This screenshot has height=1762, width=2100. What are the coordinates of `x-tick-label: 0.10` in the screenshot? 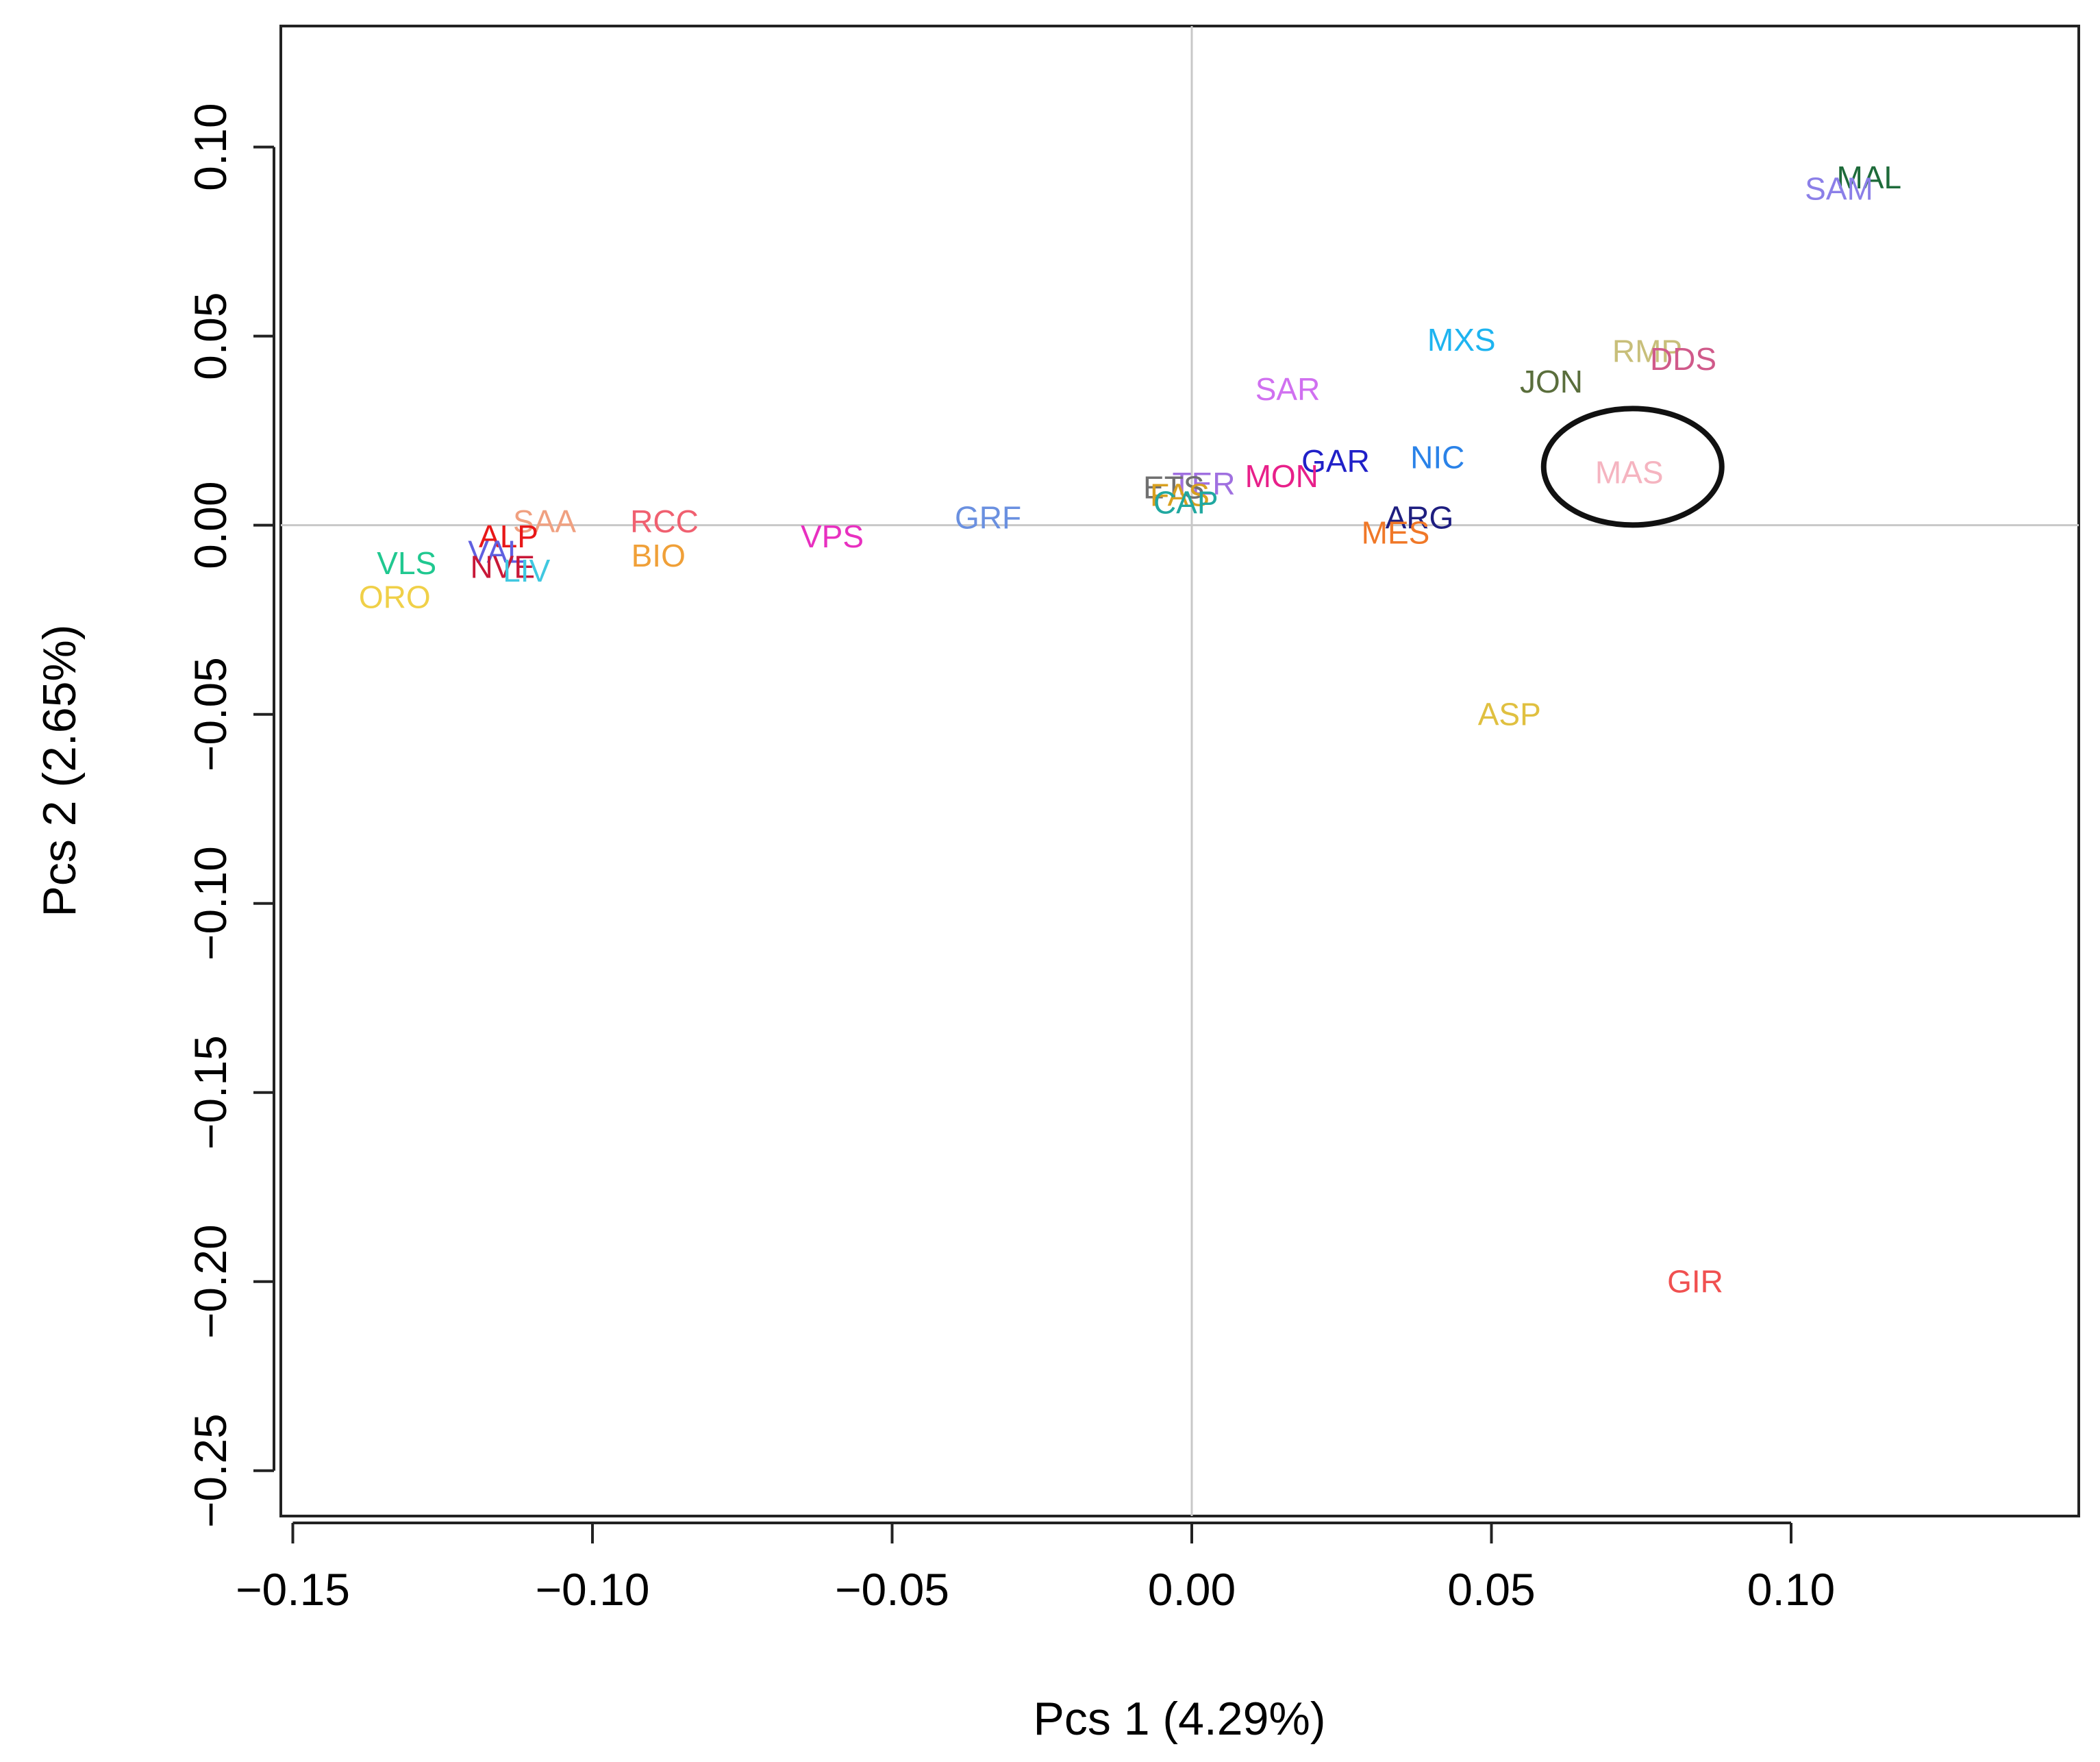 It's located at (1791, 1589).